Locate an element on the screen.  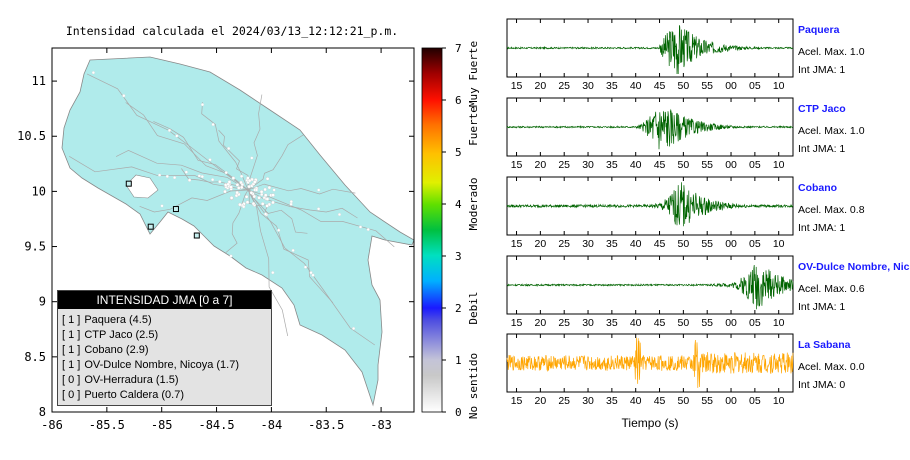
legend-label: Puerto Caldera (0.7) is located at coordinates (134, 395).